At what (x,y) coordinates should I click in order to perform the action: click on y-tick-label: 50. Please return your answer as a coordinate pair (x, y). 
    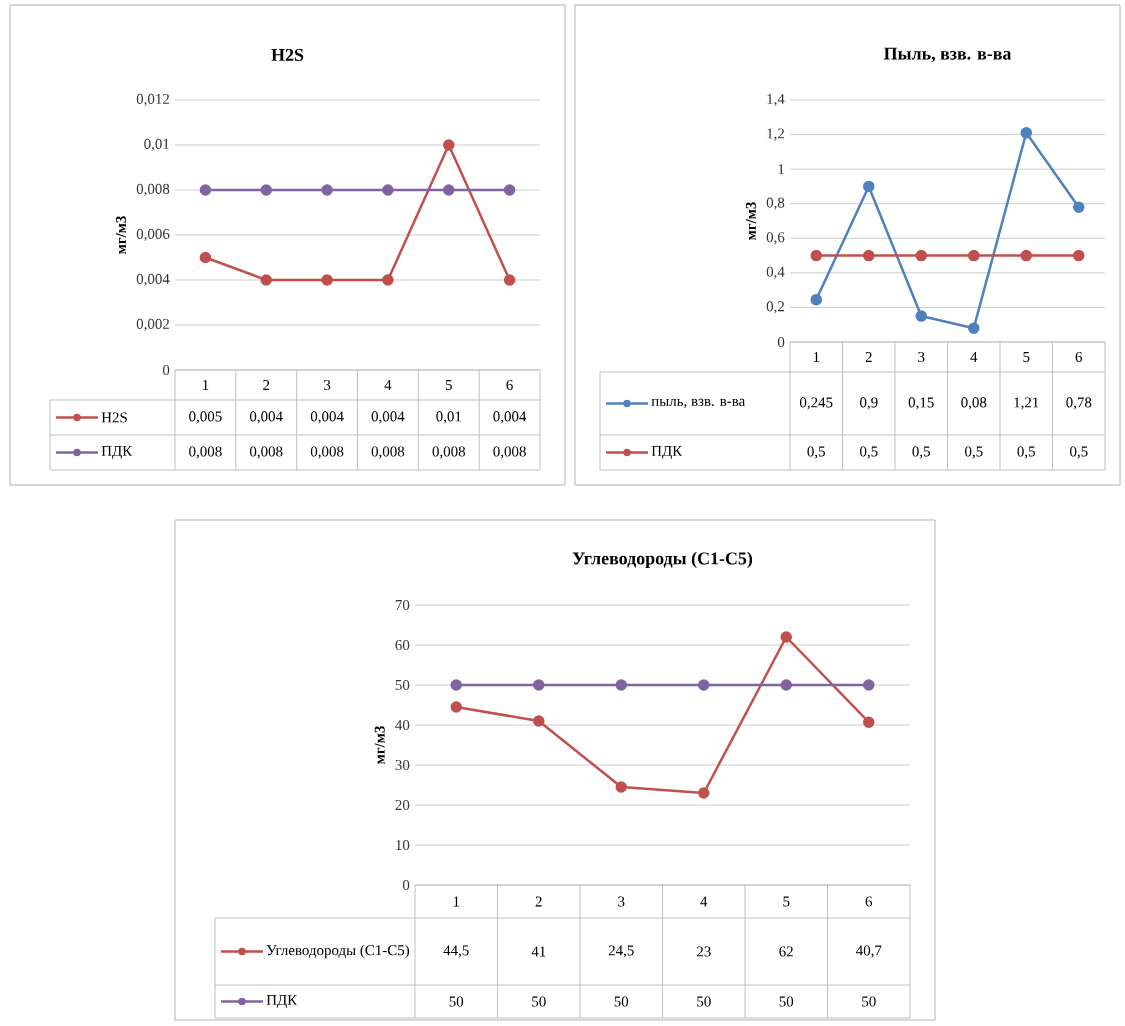
    Looking at the image, I should click on (402, 685).